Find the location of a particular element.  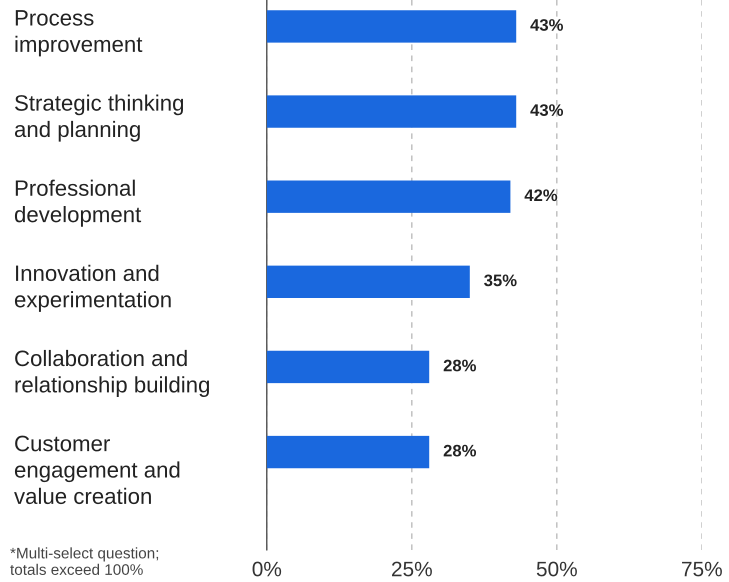

text: *Multi-select question; totals exceed 100% is located at coordinates (84, 561).